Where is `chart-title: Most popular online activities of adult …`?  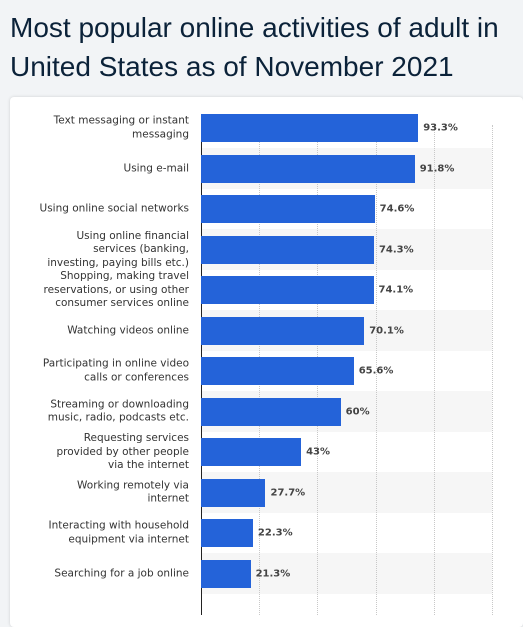
chart-title: Most popular online activities of adult … is located at coordinates (254, 47).